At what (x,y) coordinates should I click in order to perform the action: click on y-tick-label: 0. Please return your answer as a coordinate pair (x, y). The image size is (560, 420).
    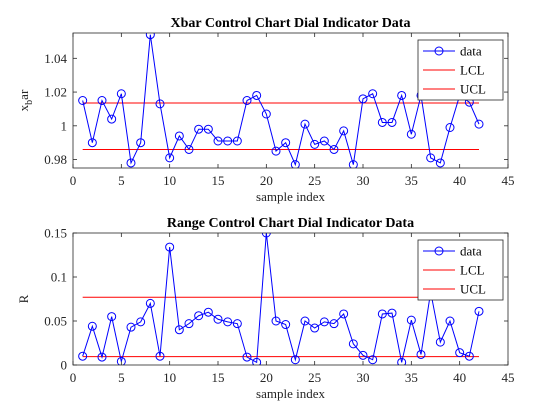
    Looking at the image, I should click on (64, 365).